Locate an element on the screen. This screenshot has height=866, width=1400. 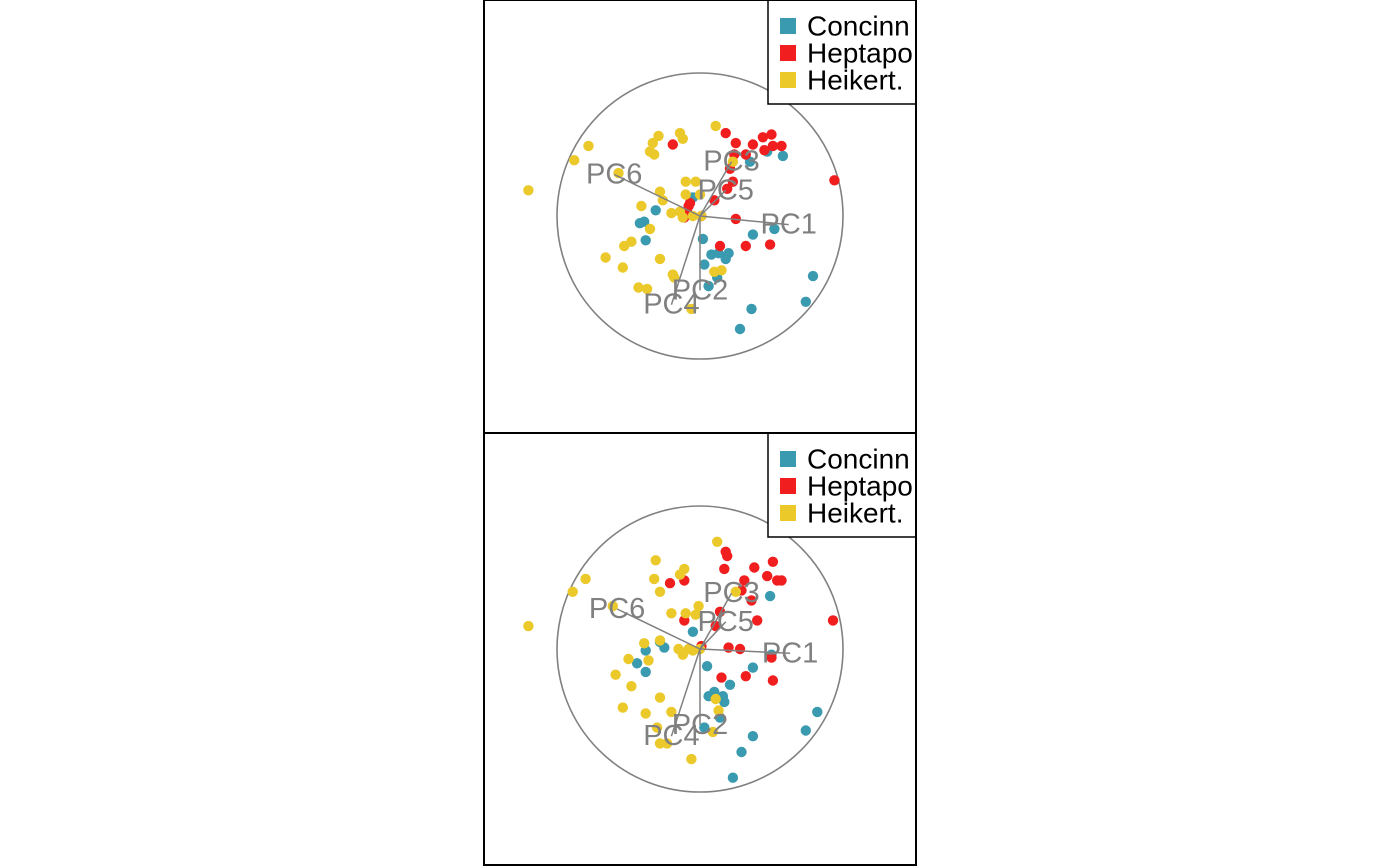
loading-vector-pc3 is located at coordinates (716, 621).